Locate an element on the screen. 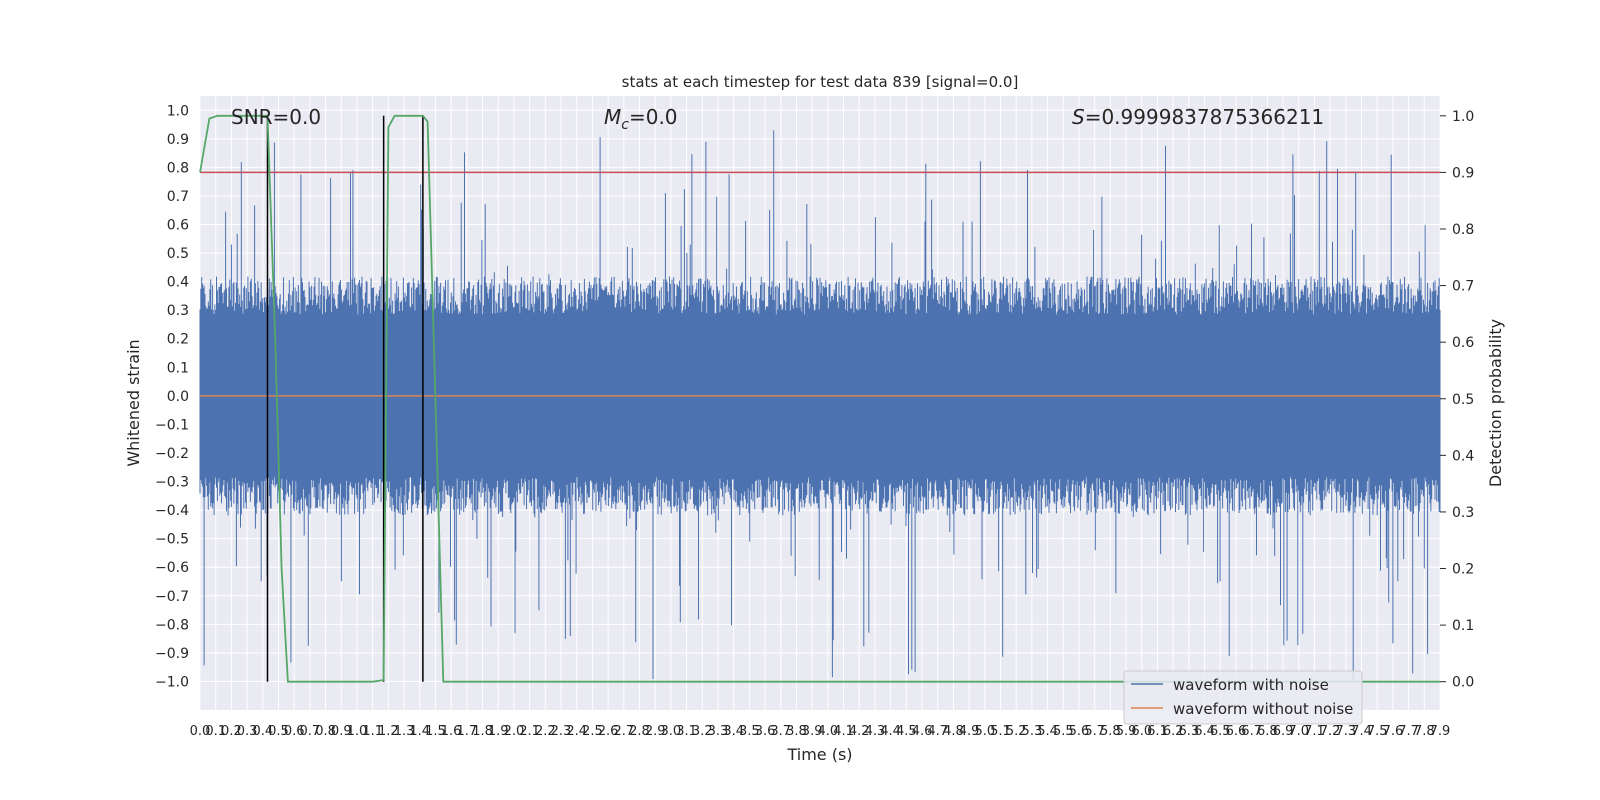 This screenshot has width=1600, height=800. x-tick-label-21: 2.1 is located at coordinates (529, 731).